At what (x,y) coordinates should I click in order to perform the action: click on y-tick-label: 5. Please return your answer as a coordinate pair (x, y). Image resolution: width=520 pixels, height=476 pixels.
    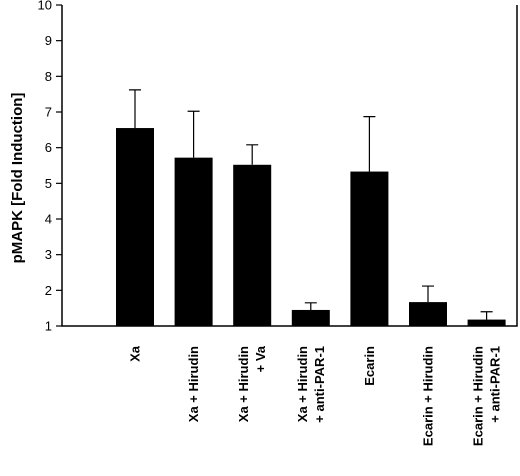
    Looking at the image, I should click on (48, 183).